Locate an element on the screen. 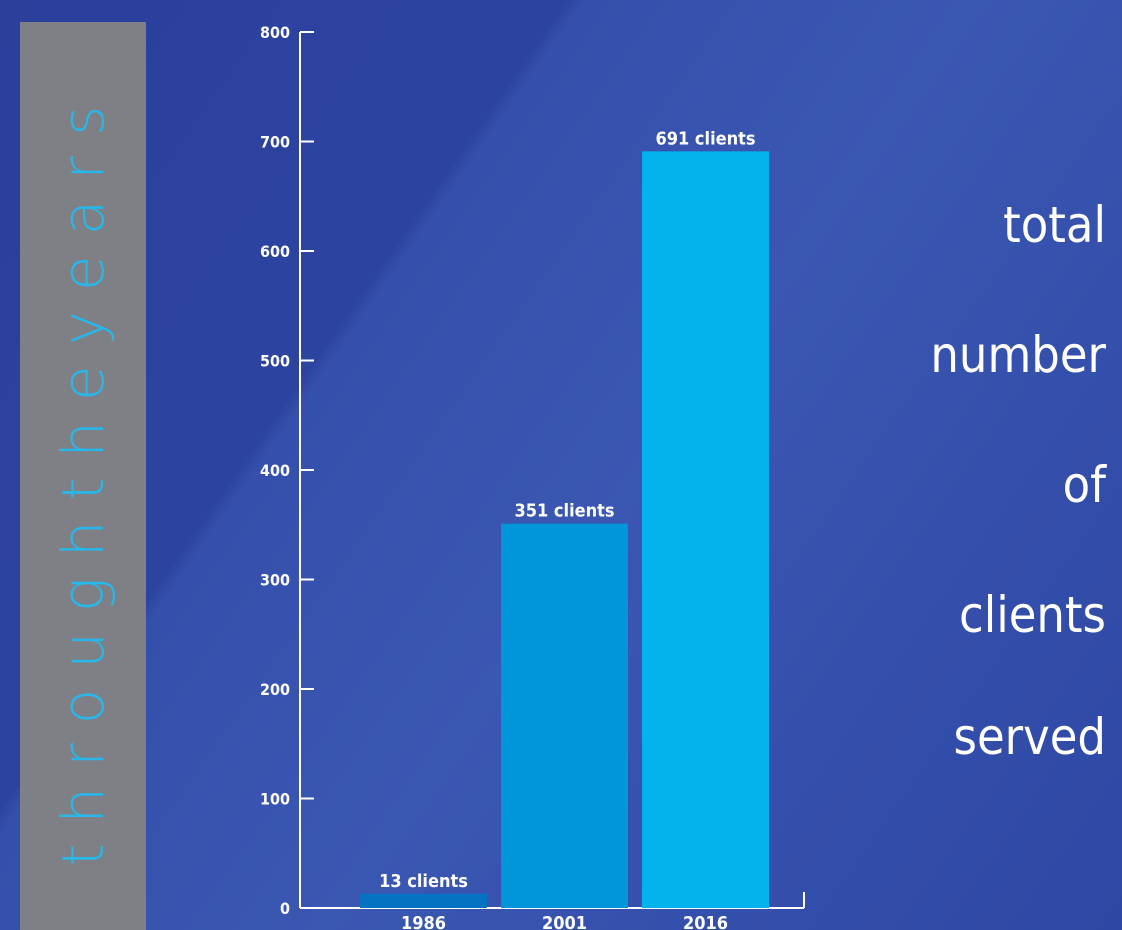  category-label-2016: 2016 is located at coordinates (705, 921).